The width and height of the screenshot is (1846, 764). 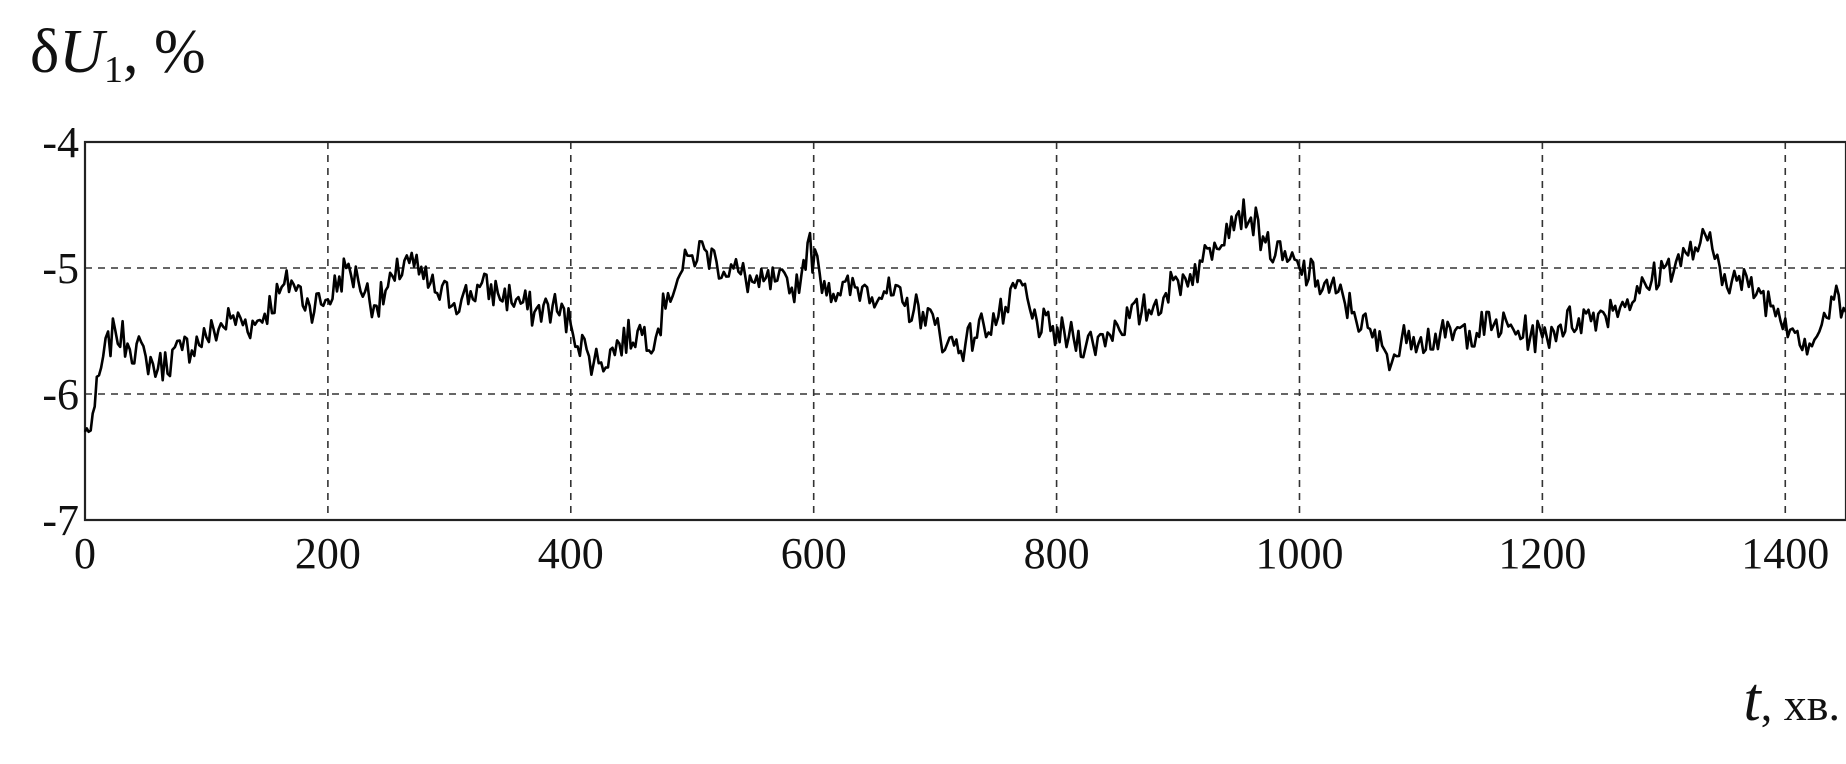 What do you see at coordinates (1785, 553) in the screenshot?
I see `x-tick-label: 1400` at bounding box center [1785, 553].